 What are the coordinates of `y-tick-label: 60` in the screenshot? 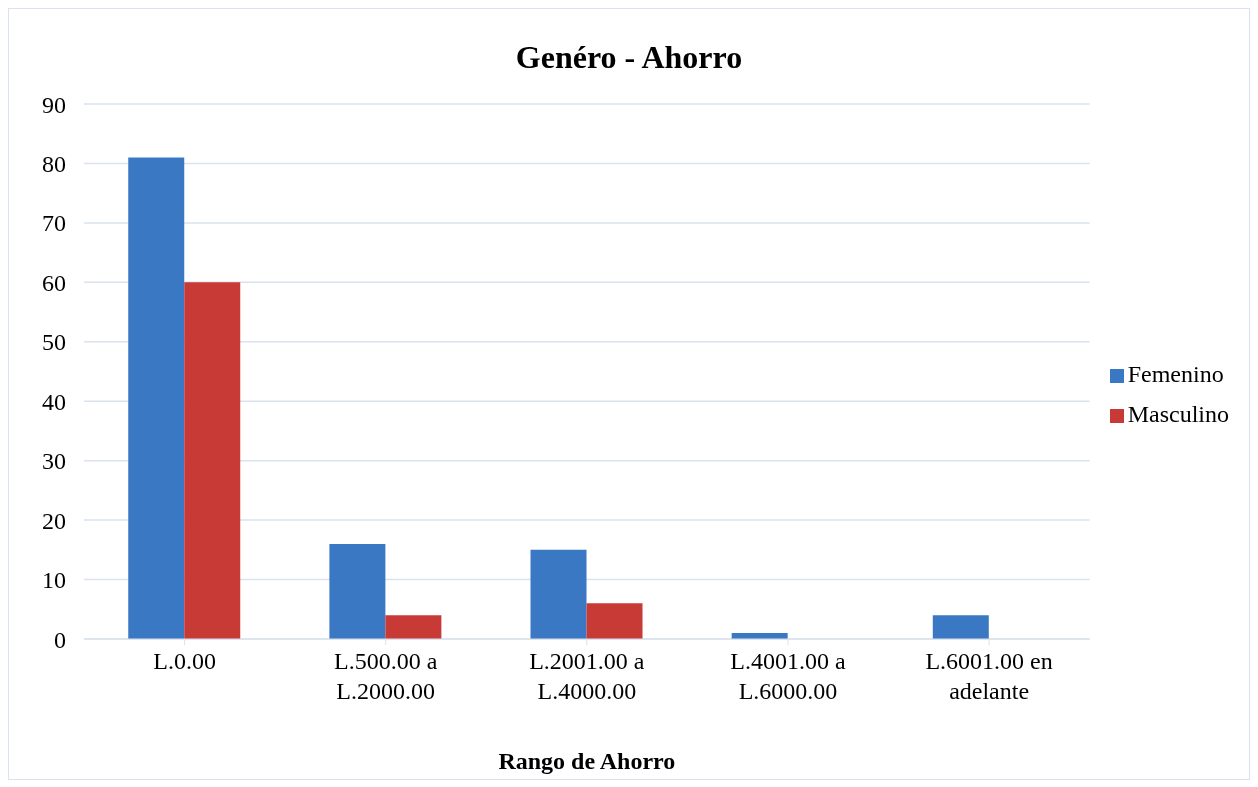 It's located at (54, 282).